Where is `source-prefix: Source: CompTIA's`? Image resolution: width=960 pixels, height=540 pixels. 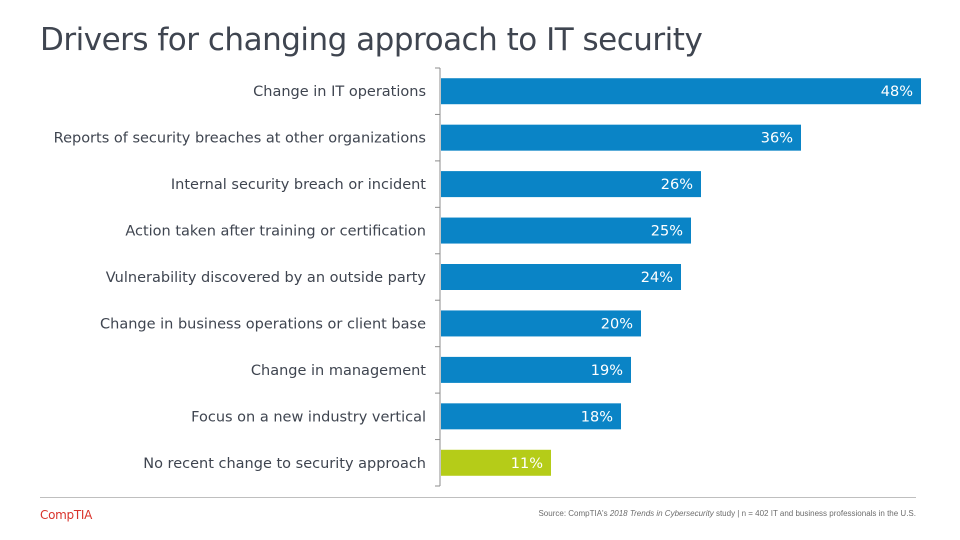 source-prefix: Source: CompTIA's is located at coordinates (573, 513).